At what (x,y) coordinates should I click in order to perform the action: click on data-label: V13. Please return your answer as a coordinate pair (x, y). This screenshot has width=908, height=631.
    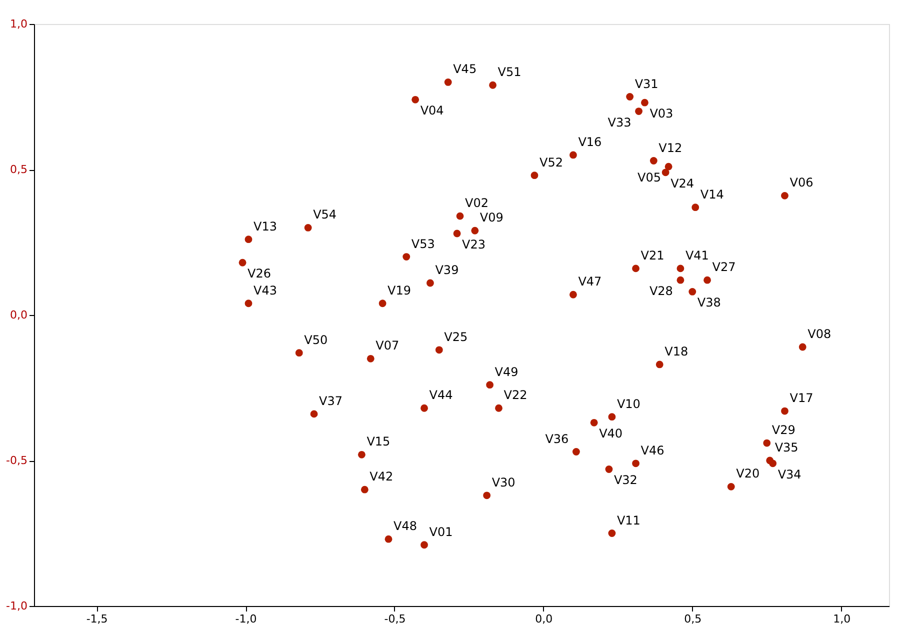
    Looking at the image, I should click on (265, 226).